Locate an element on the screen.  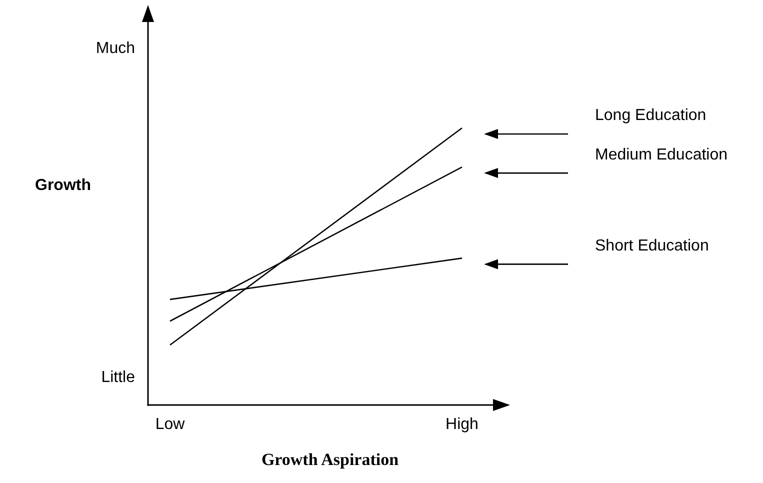
x-axis-title: Growth Aspiration is located at coordinates (330, 459).